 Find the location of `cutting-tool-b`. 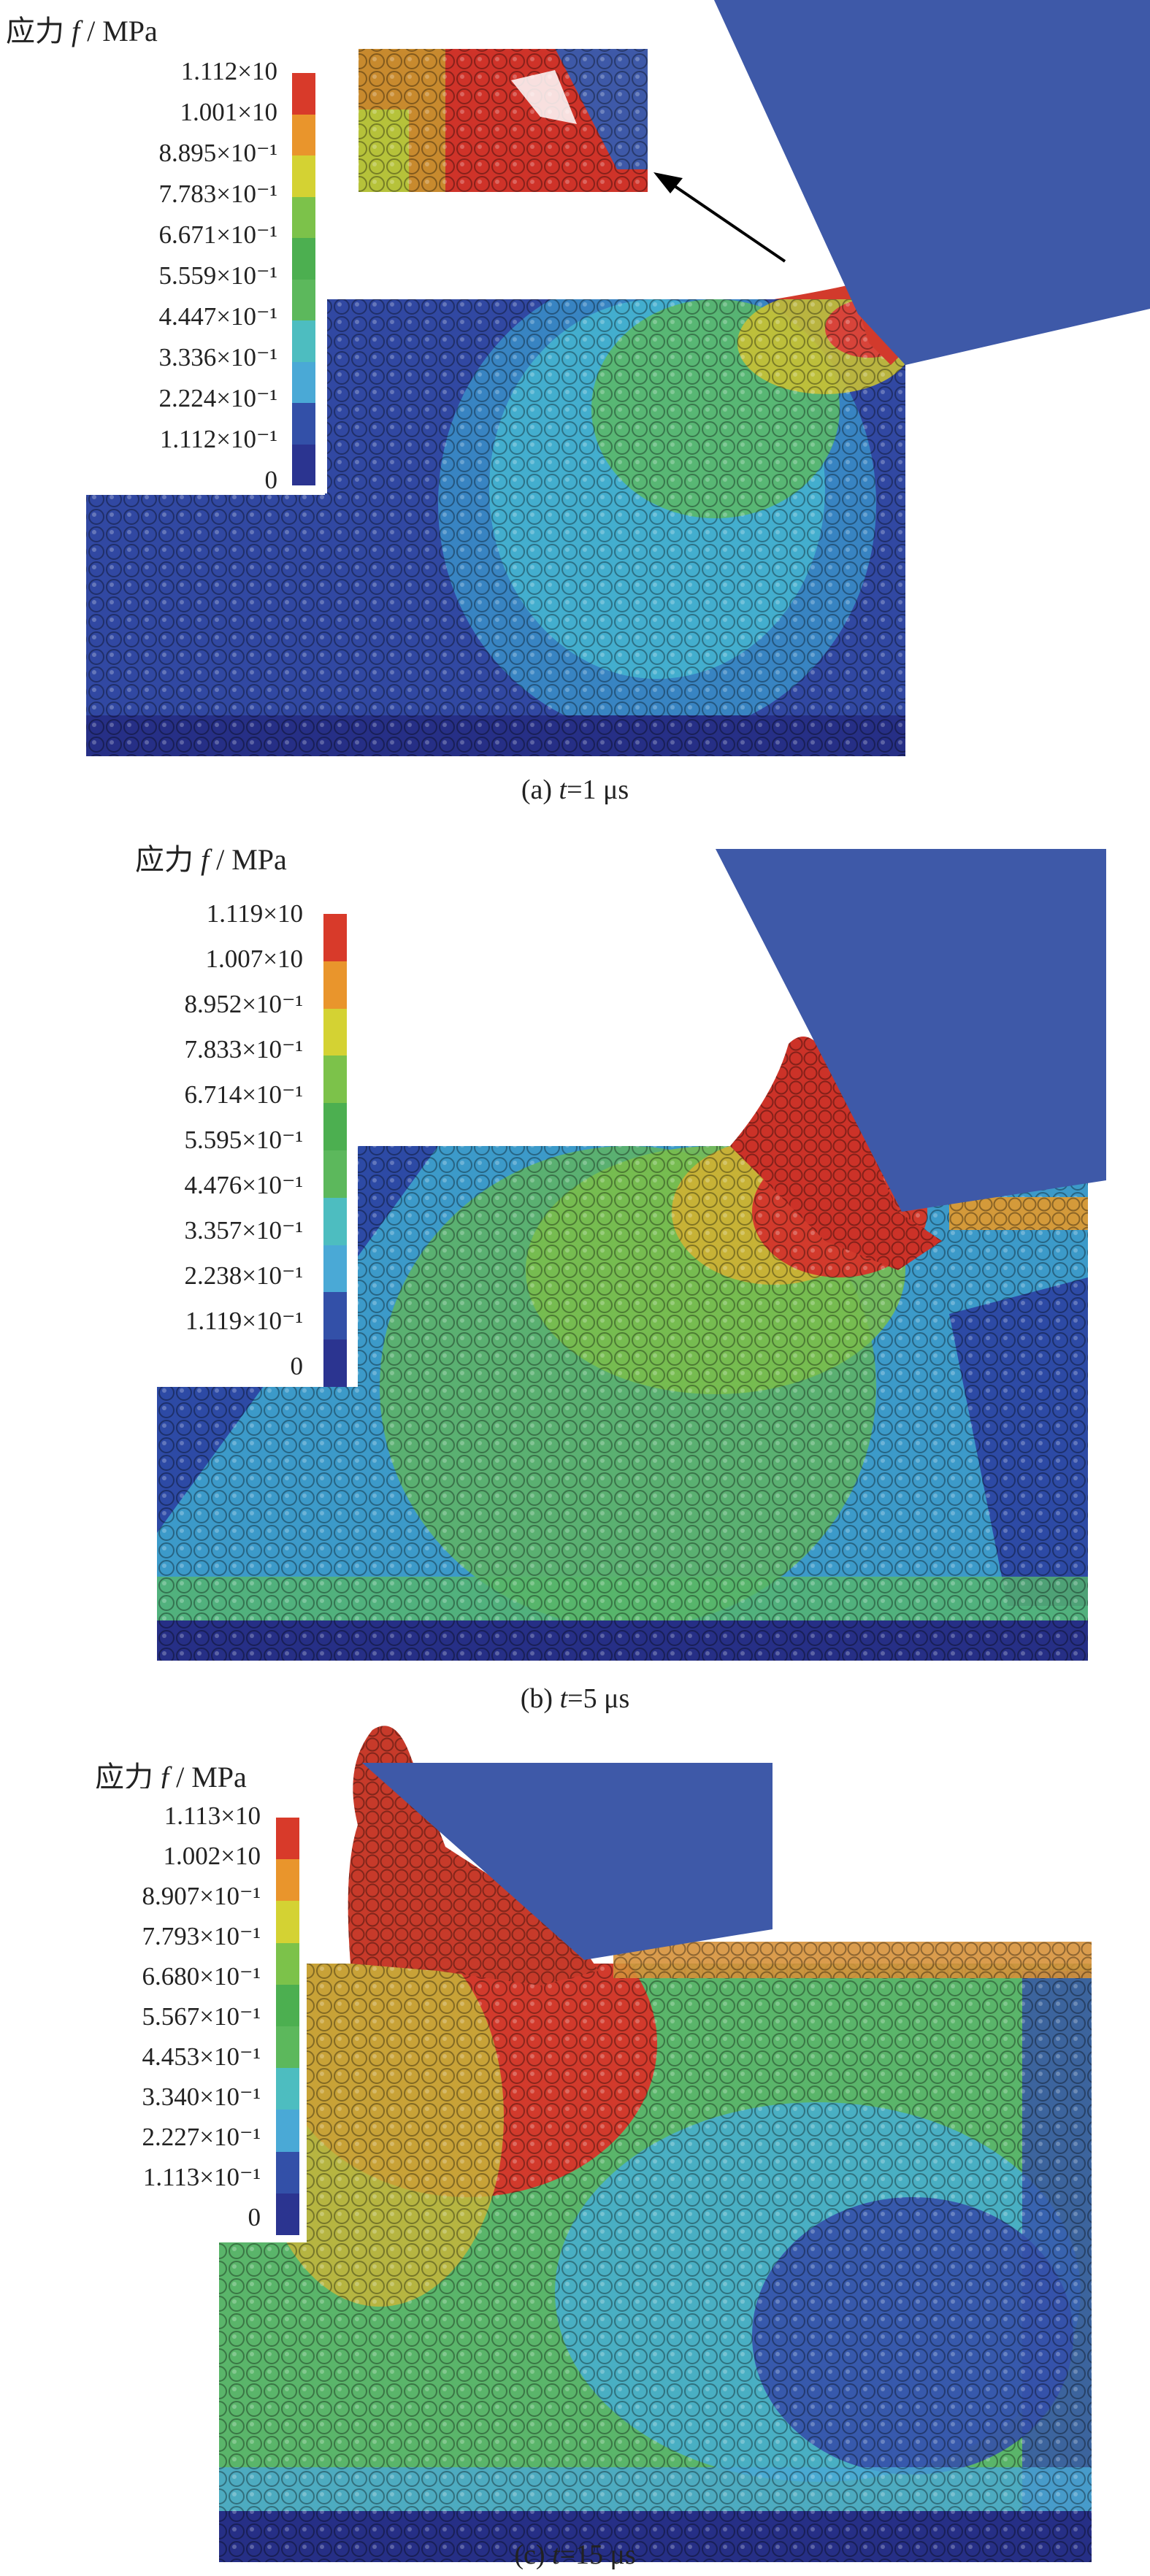

cutting-tool-b is located at coordinates (911, 1030).